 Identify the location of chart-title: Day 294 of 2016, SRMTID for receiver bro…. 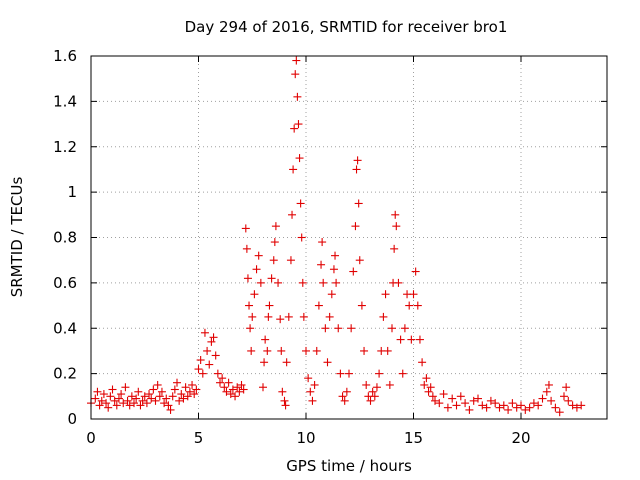
(346, 27).